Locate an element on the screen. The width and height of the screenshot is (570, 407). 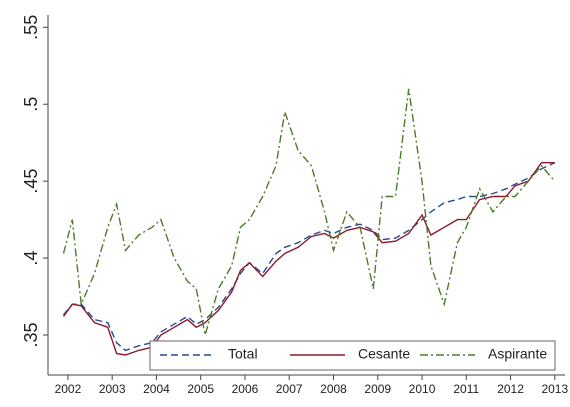
legend-label: Aspirante is located at coordinates (517, 354).